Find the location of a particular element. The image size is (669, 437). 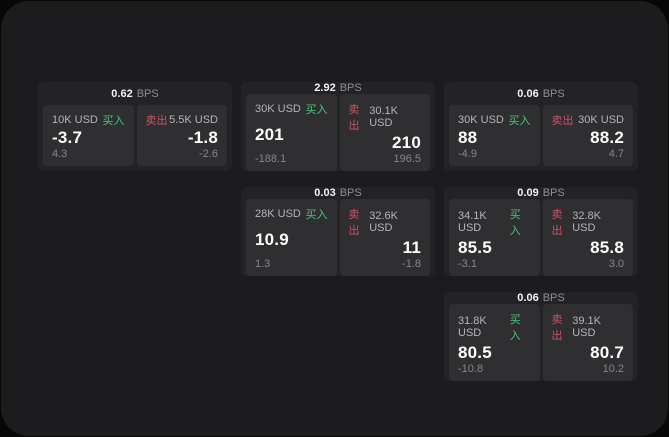

sell-panel: 卖出 5.5K USD -1.8 -2.6 is located at coordinates (181, 135).